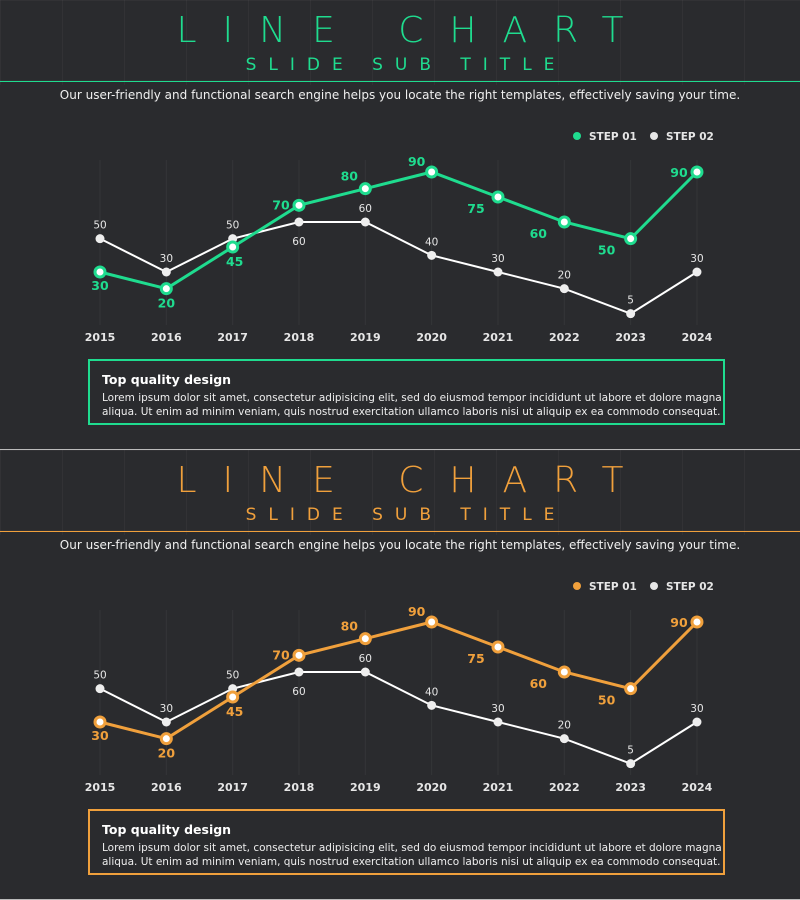 Image resolution: width=800 pixels, height=900 pixels. What do you see at coordinates (613, 137) in the screenshot?
I see `legend-label: STEP 01` at bounding box center [613, 137].